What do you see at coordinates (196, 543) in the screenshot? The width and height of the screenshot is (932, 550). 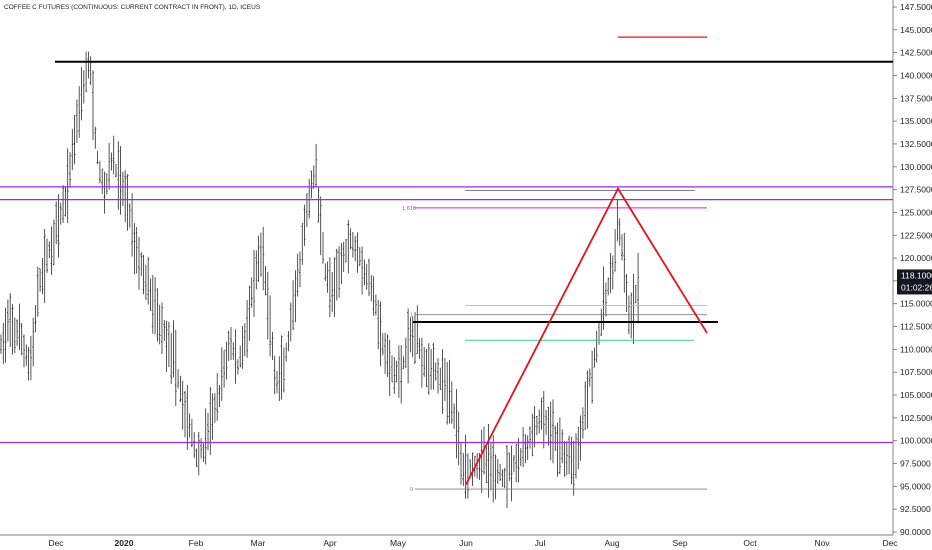 I see `time-tick-label: Feb` at bounding box center [196, 543].